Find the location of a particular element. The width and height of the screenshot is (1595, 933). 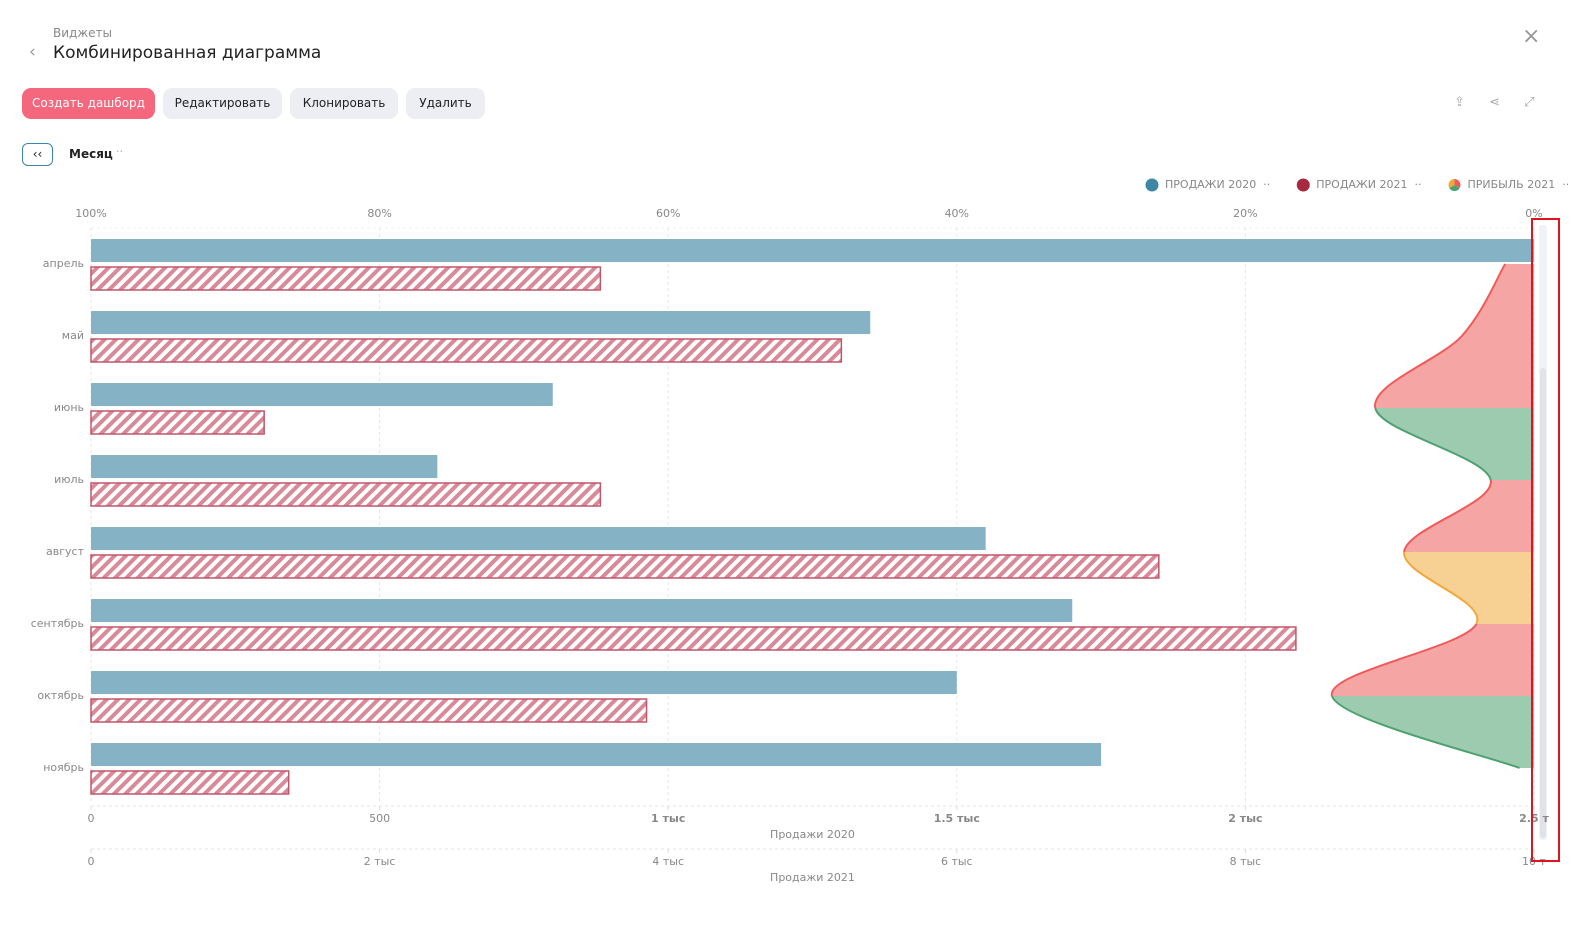

delete-button: Удалить is located at coordinates (445, 103).